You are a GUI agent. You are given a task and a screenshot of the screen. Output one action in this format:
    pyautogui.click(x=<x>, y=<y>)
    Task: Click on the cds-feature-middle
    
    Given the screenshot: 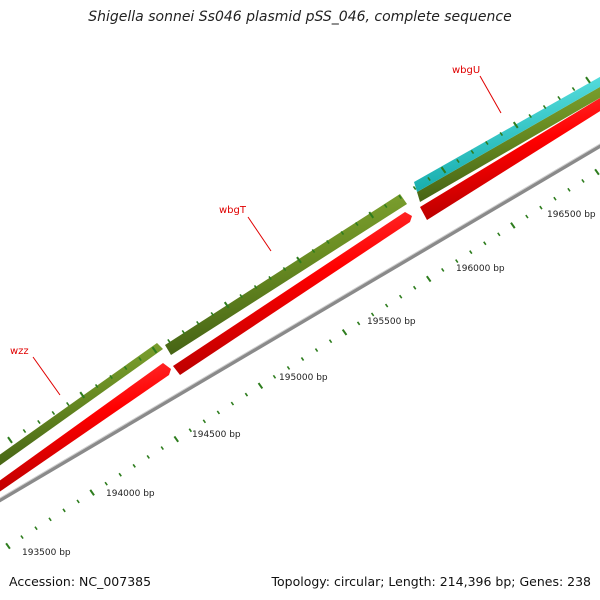 What is the action you would take?
    pyautogui.click(x=292, y=293)
    